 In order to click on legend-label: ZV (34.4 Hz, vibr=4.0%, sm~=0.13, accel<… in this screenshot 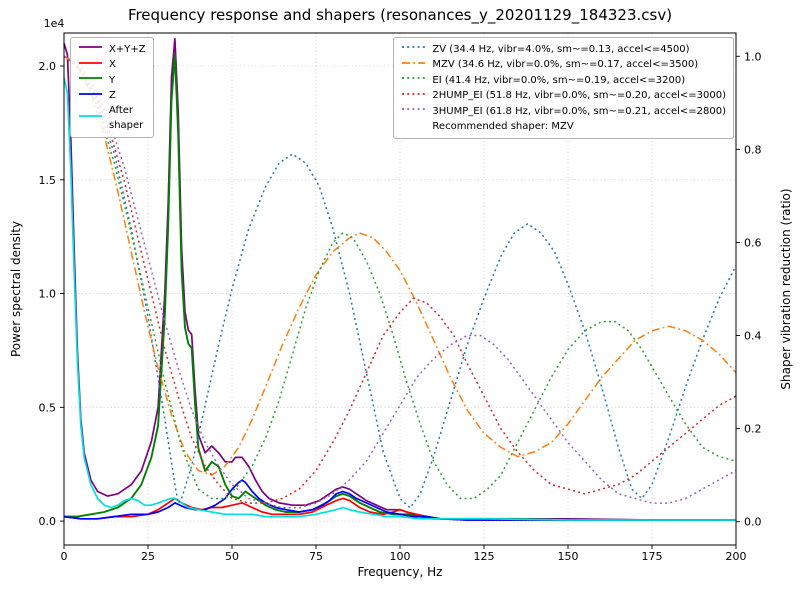, I will do `click(561, 49)`.